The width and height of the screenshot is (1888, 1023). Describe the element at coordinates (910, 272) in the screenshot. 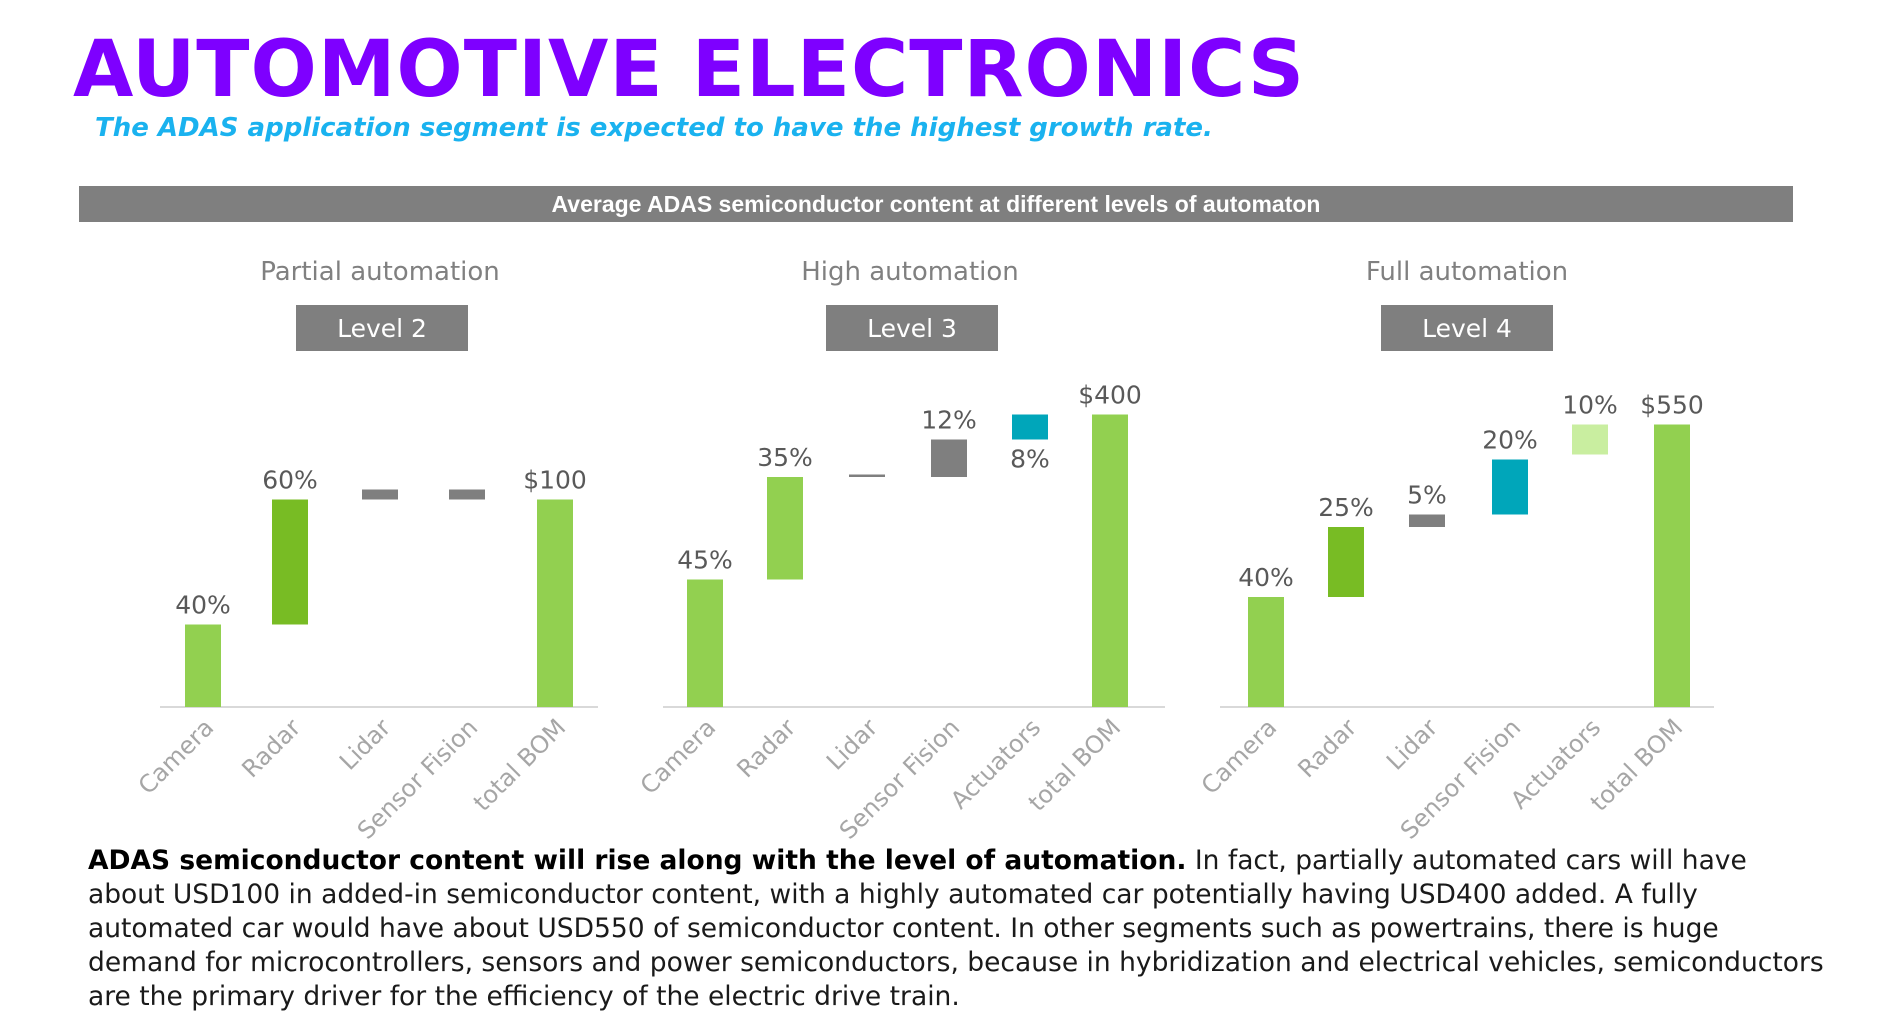

I see `chart-2-title: High automation` at that location.